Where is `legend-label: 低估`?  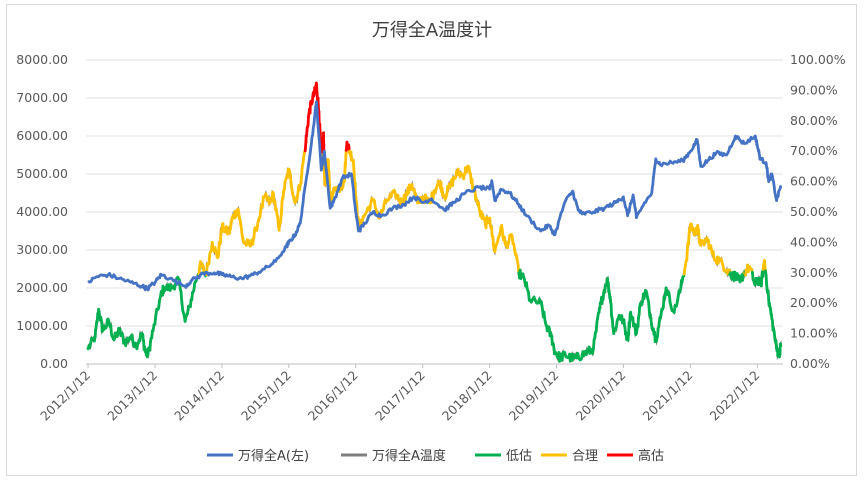 legend-label: 低估 is located at coordinates (519, 456).